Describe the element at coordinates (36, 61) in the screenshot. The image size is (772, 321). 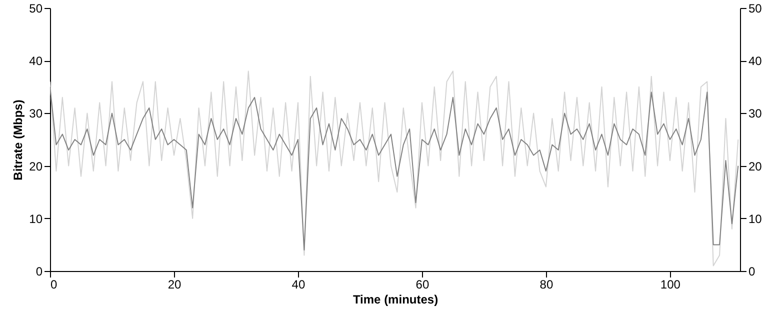
I see `y-tick-label: 40` at that location.